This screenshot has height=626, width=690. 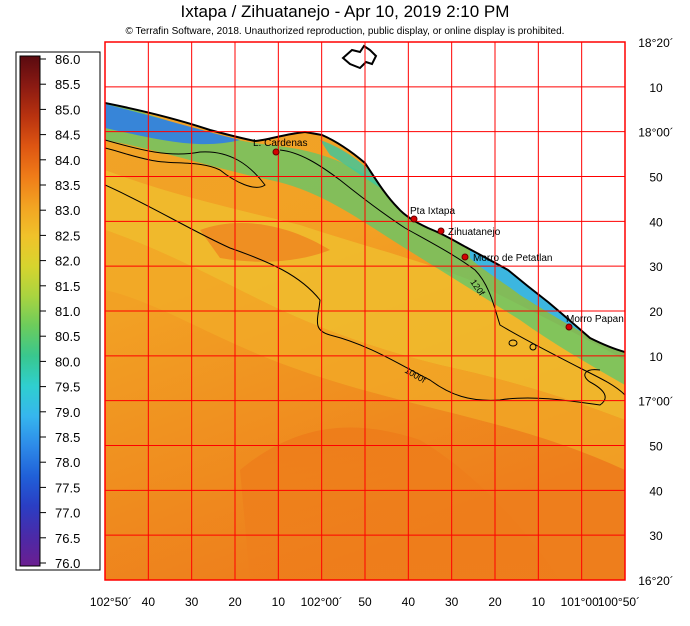 What do you see at coordinates (67, 109) in the screenshot?
I see `colorbar-tick-label: 85.0` at bounding box center [67, 109].